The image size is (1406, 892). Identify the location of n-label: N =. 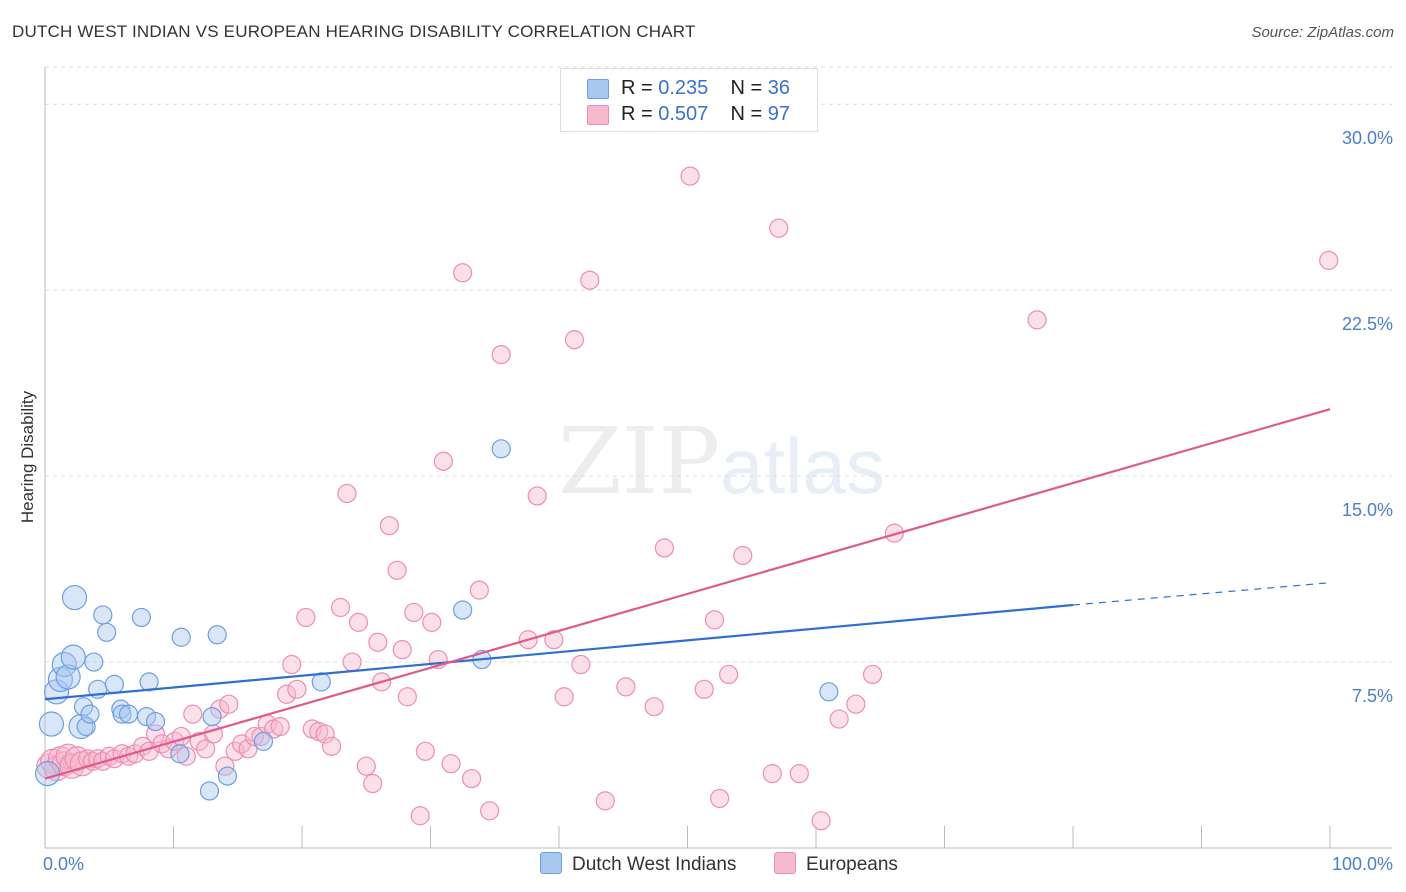
(746, 114).